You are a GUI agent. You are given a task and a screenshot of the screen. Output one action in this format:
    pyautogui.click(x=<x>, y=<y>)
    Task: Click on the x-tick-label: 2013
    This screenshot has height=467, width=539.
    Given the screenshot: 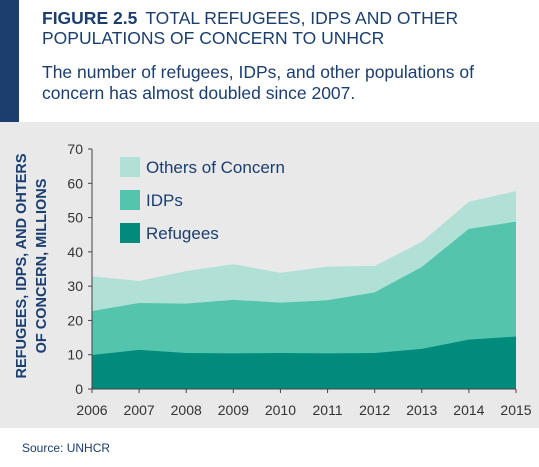 What is the action you would take?
    pyautogui.click(x=421, y=410)
    